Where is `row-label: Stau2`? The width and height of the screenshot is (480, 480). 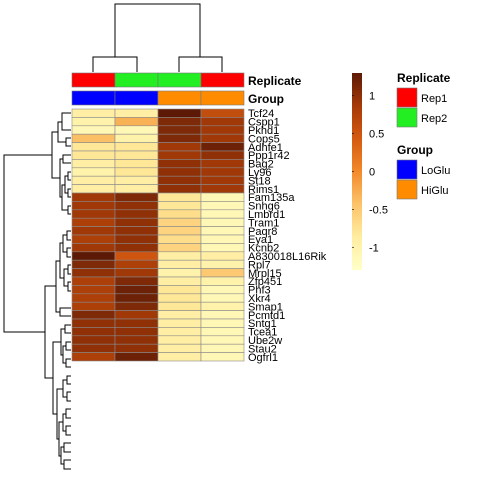
row-label: Stau2 is located at coordinates (262, 349).